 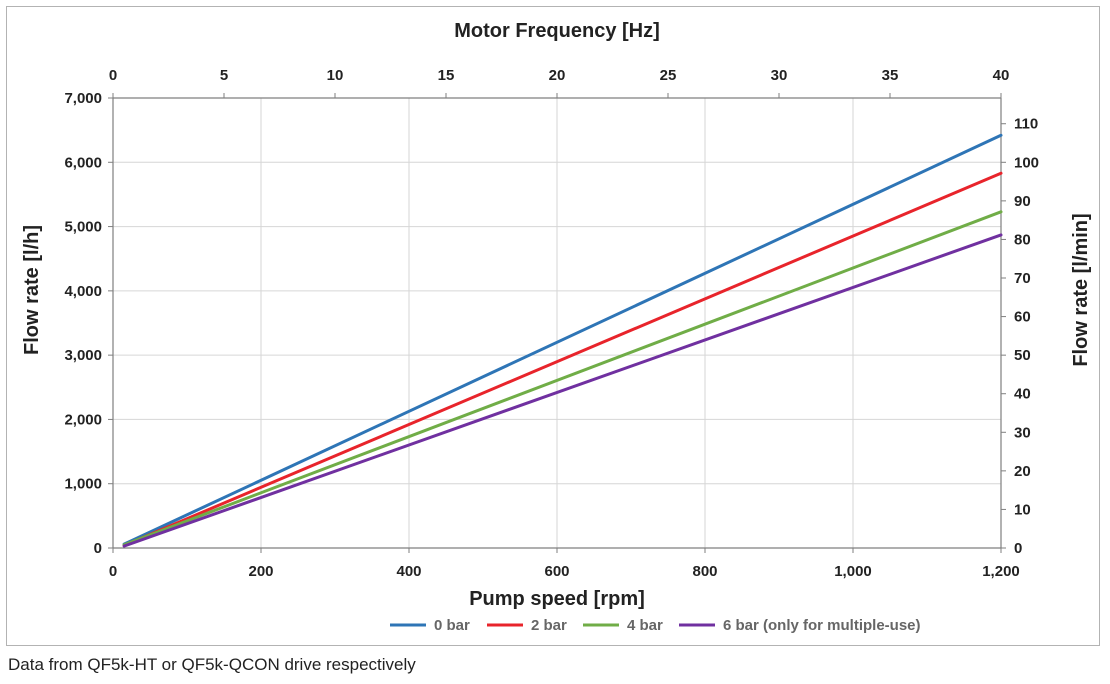 What do you see at coordinates (557, 31) in the screenshot?
I see `top-axis-title: Motor Frequency [Hz]` at bounding box center [557, 31].